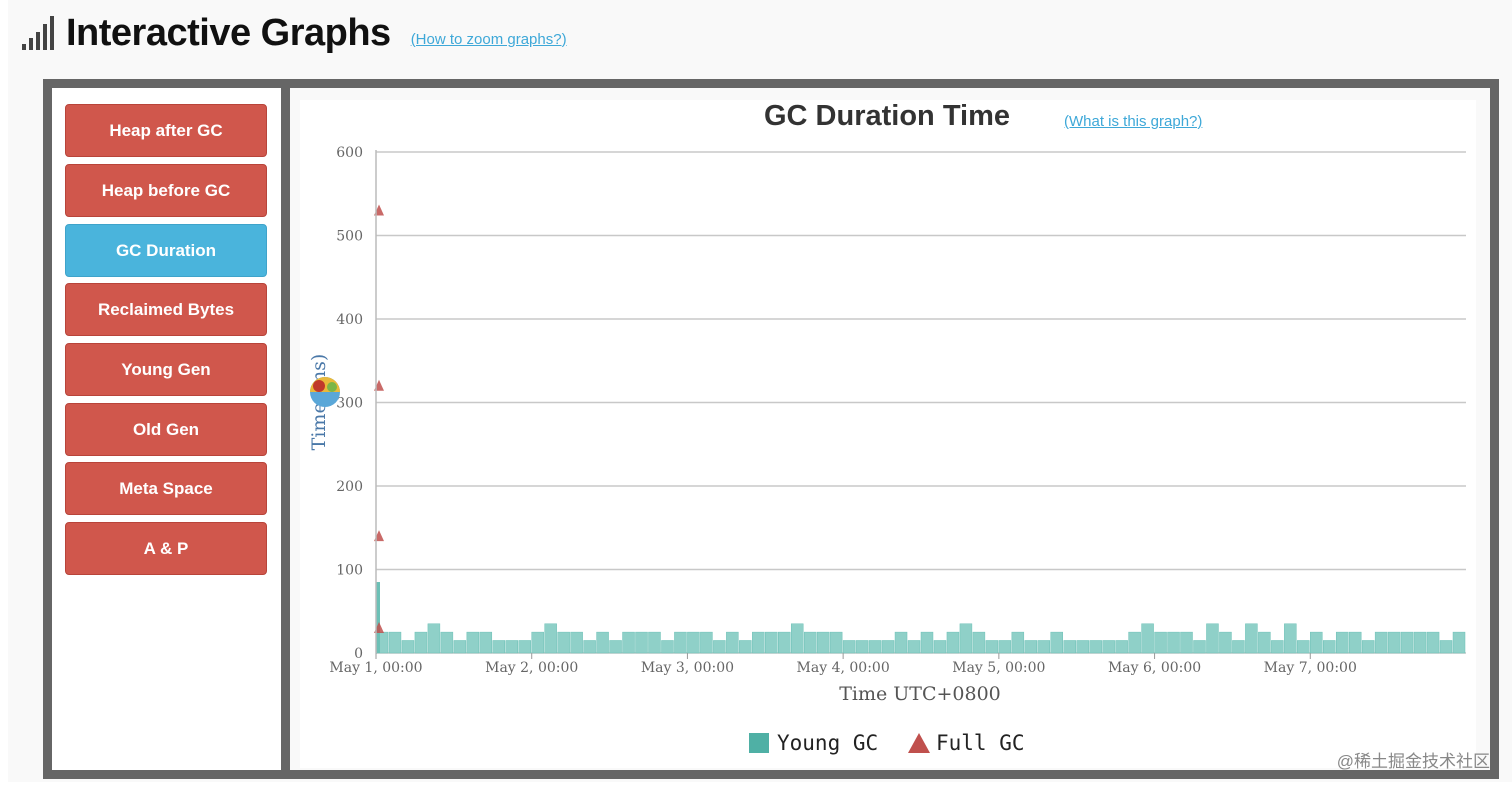 The height and width of the screenshot is (791, 1512). I want to click on legend-full-gc-triangle-icon, so click(919, 743).